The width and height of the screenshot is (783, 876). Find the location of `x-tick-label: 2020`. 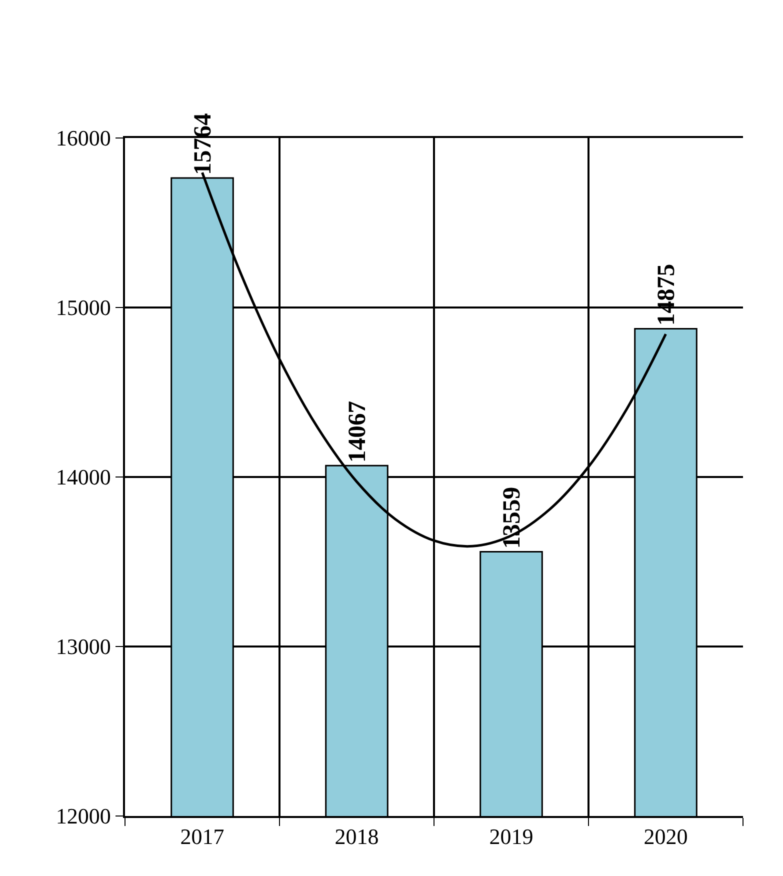

x-tick-label: 2020 is located at coordinates (666, 837).